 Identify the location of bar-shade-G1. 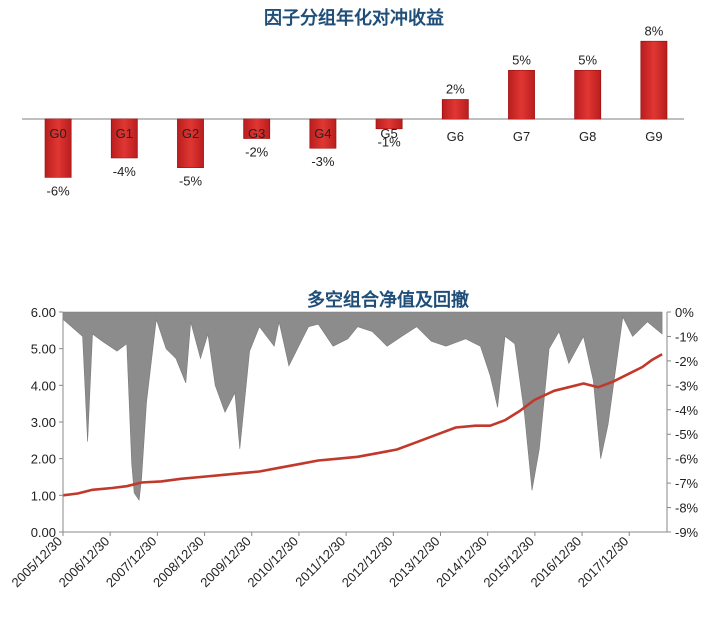
(124, 138).